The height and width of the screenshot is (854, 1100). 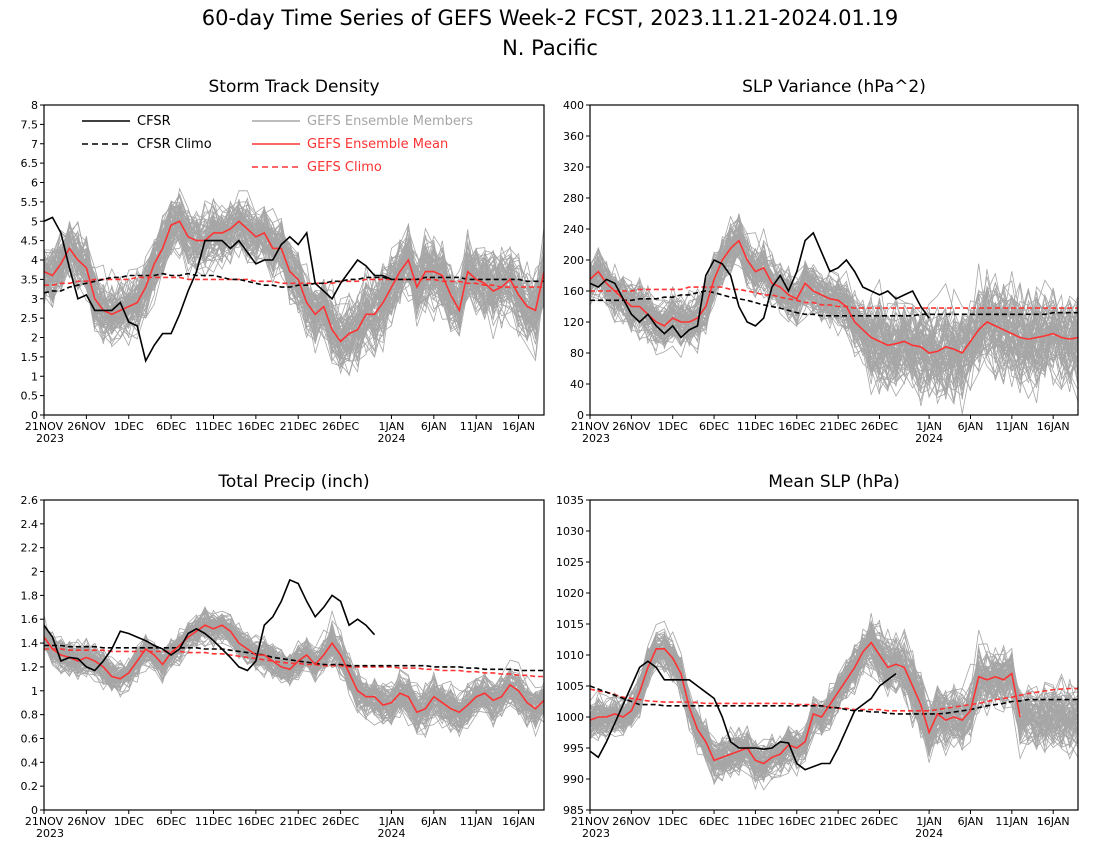 What do you see at coordinates (30, 619) in the screenshot?
I see `y-tick-label: 1.6` at bounding box center [30, 619].